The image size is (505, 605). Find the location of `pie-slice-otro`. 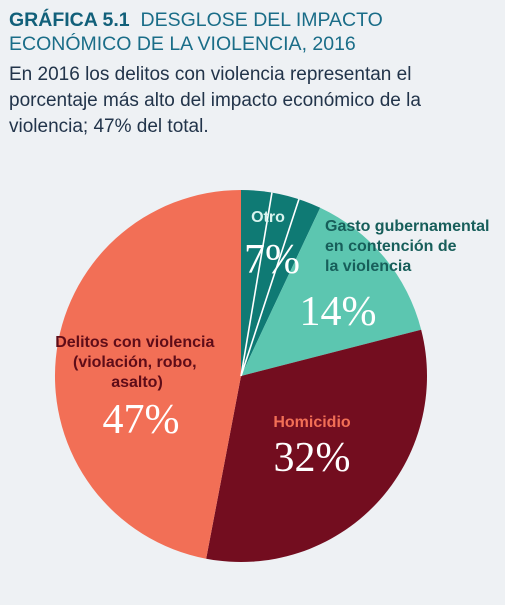

pie-slice-otro is located at coordinates (281, 283).